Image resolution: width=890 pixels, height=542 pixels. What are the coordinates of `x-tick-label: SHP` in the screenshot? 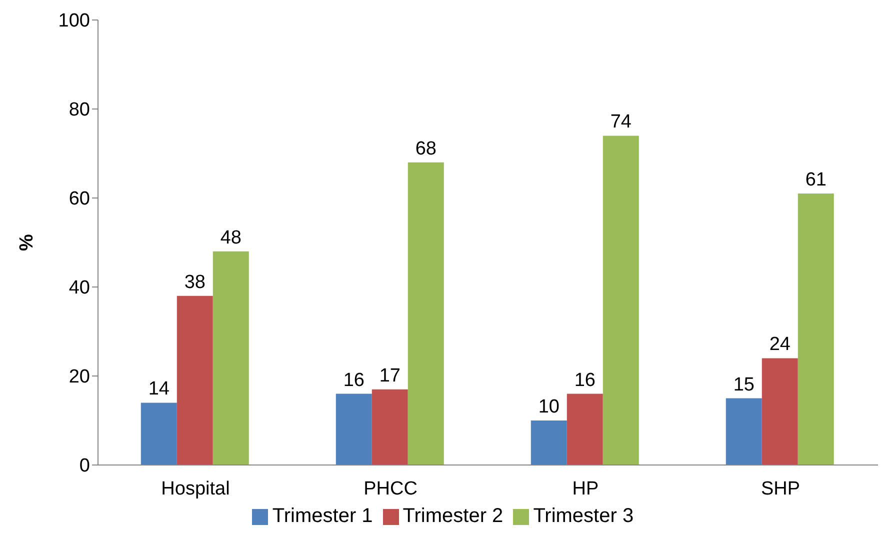 It's located at (780, 489).